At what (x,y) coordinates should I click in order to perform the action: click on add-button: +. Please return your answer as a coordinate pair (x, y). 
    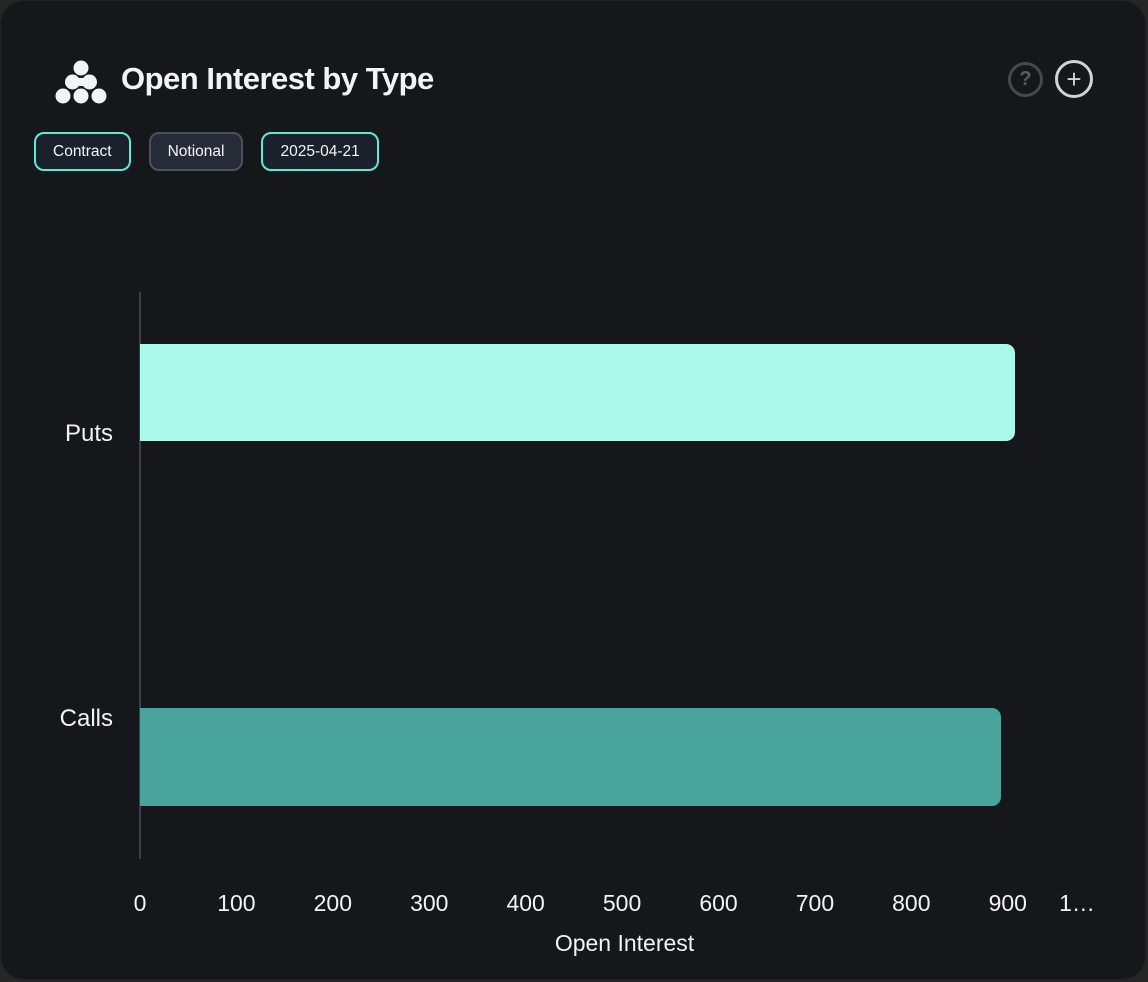
    Looking at the image, I should click on (1074, 79).